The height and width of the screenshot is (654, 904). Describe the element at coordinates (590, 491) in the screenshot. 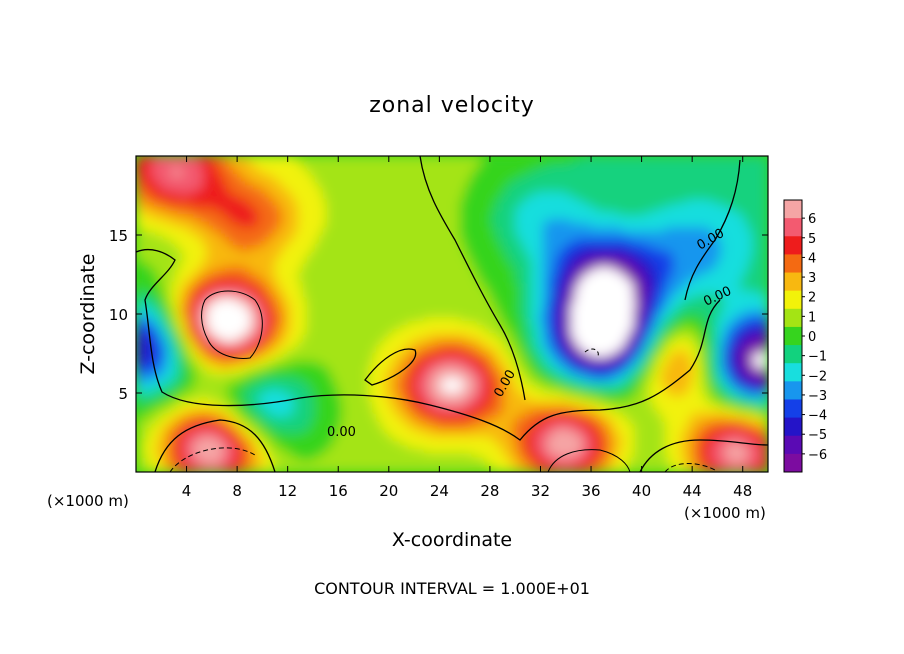

I see `x-tick-label: 36` at that location.